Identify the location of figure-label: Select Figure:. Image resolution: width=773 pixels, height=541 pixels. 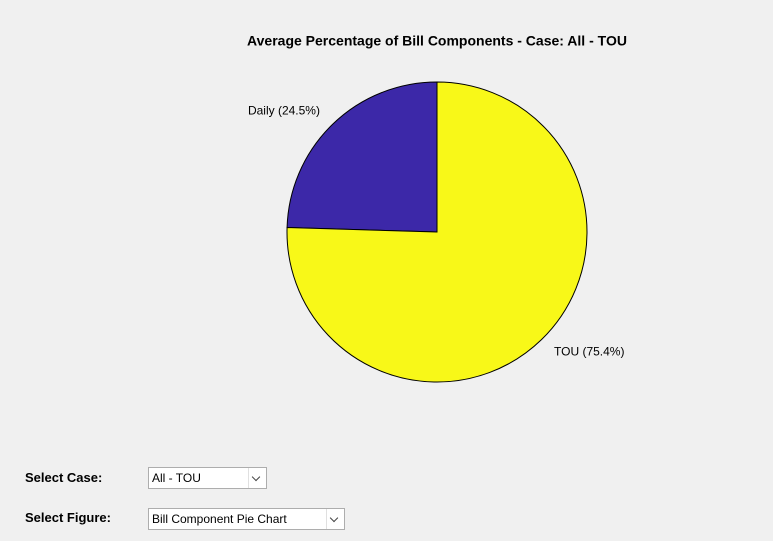
(68, 517).